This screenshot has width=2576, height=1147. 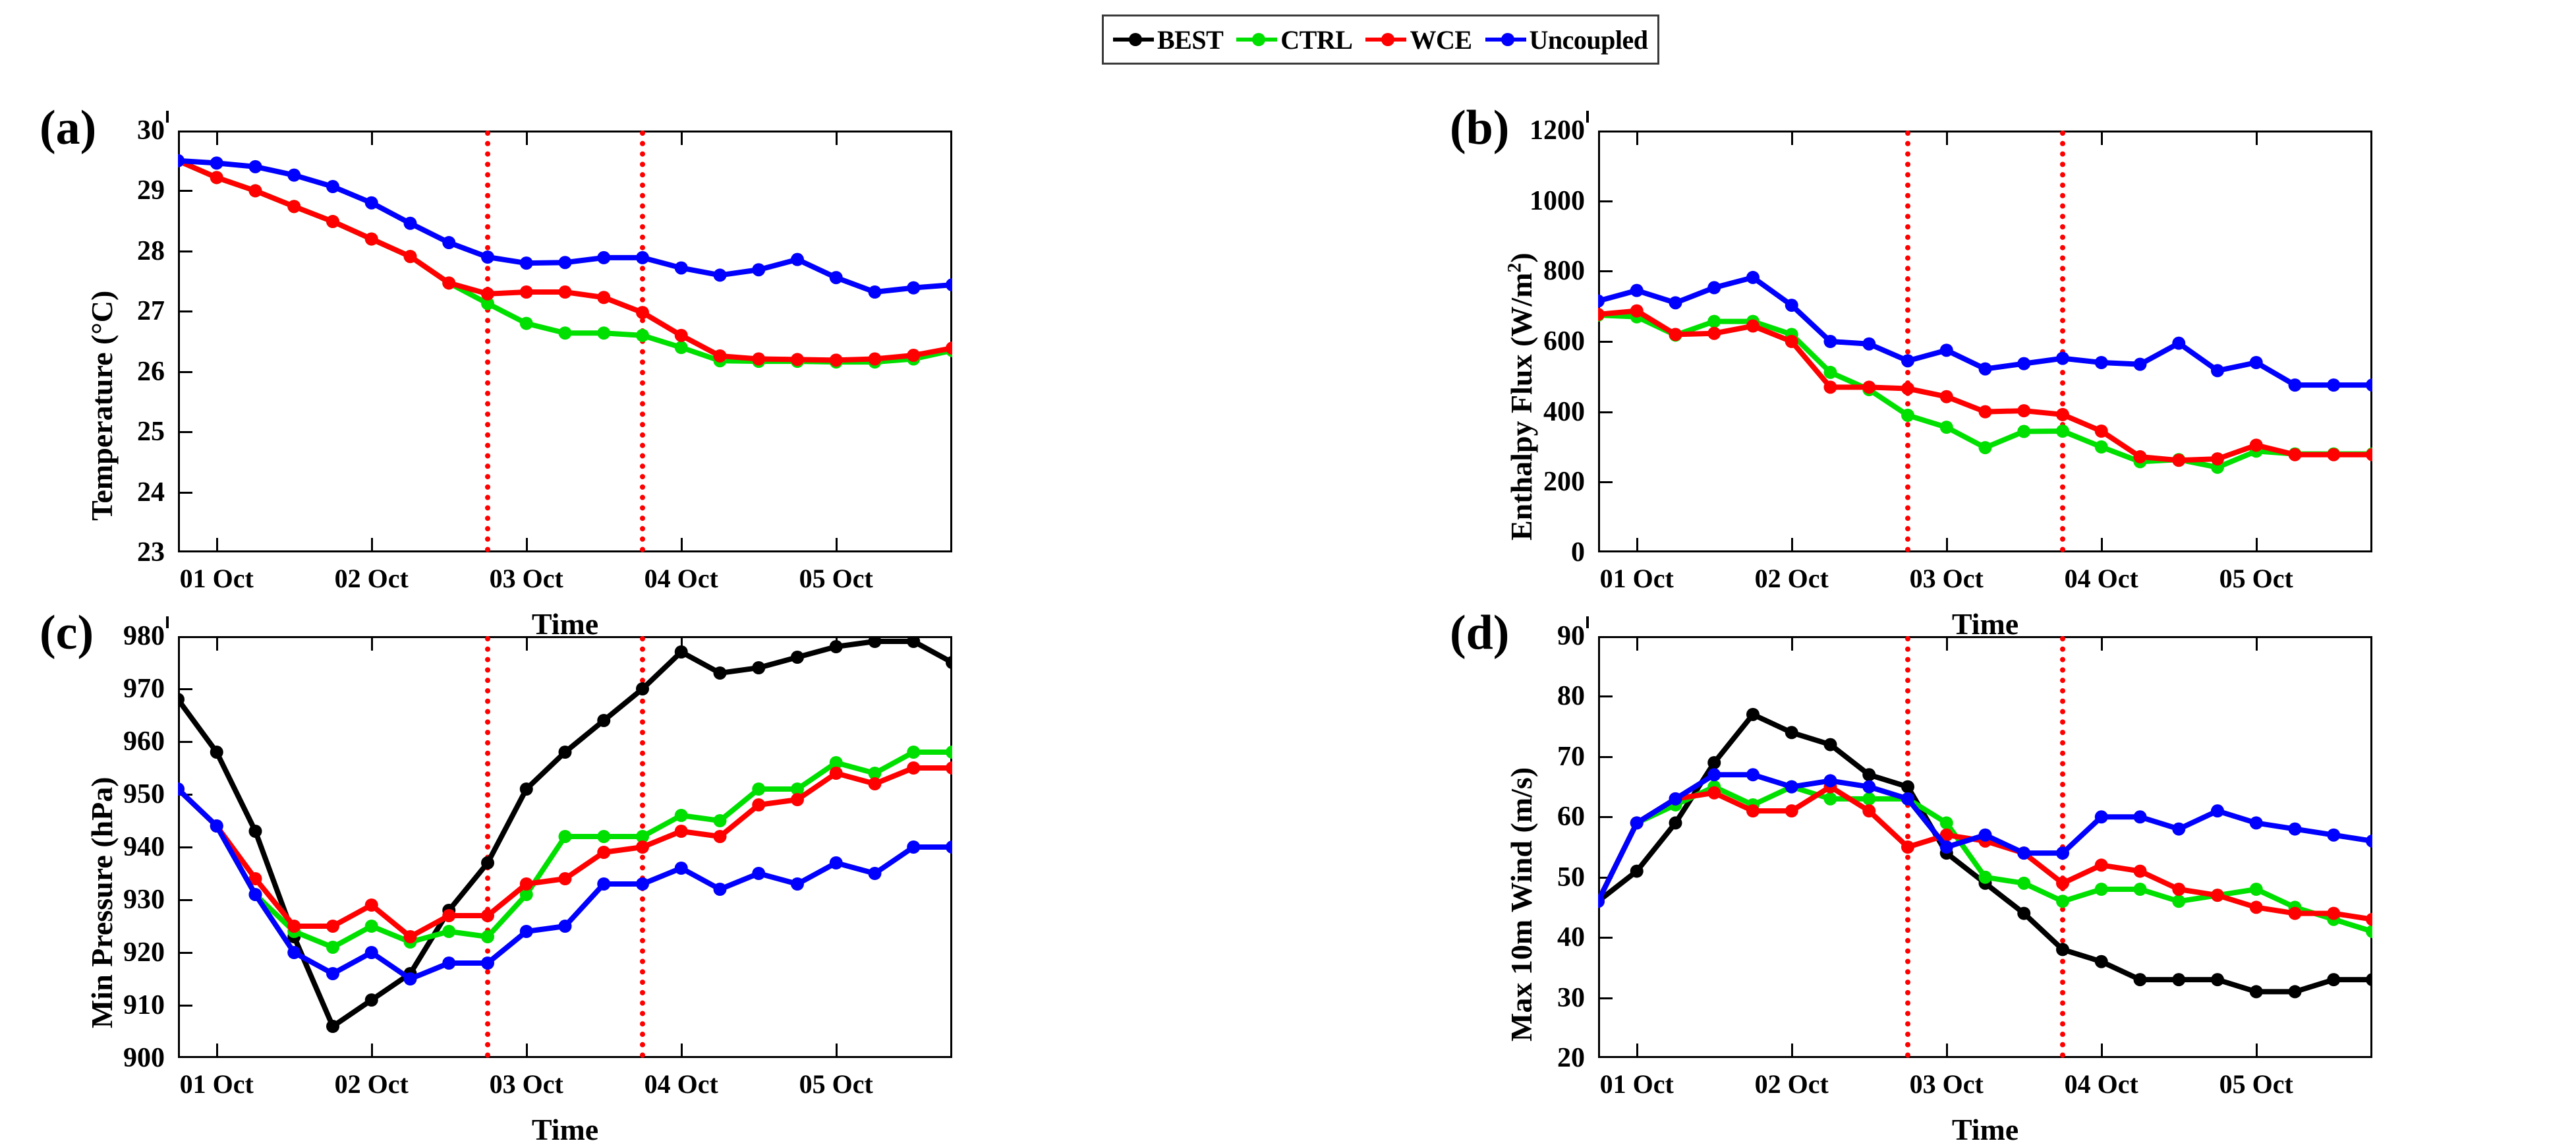 What do you see at coordinates (144, 794) in the screenshot?
I see `y-tick-label: 950` at bounding box center [144, 794].